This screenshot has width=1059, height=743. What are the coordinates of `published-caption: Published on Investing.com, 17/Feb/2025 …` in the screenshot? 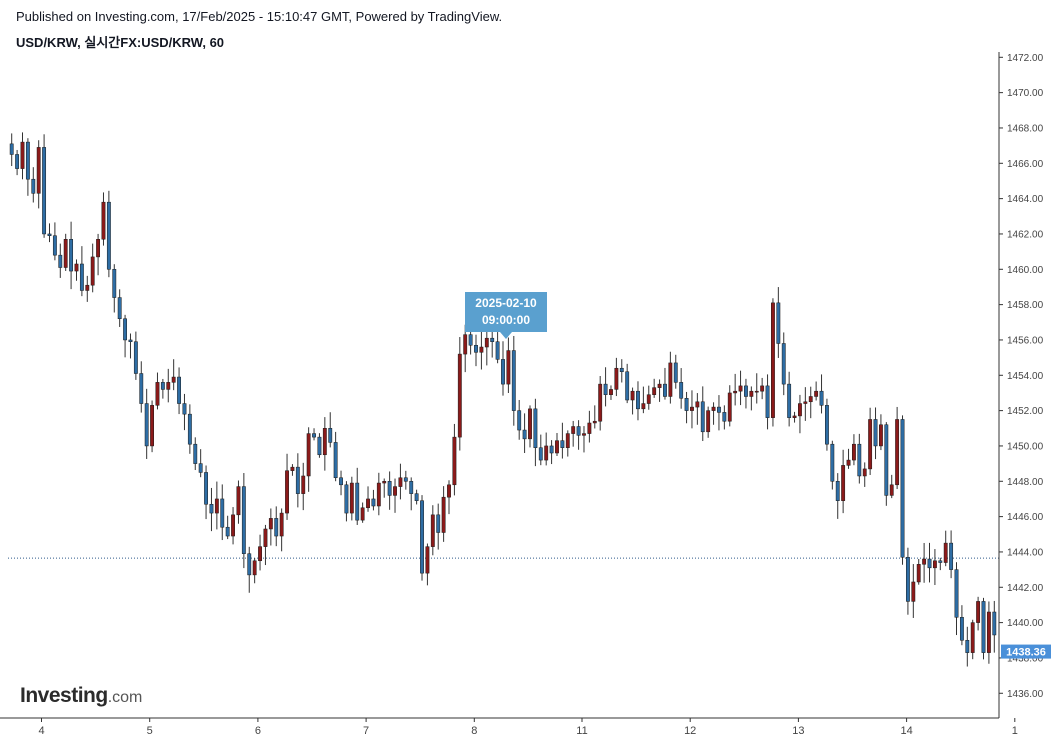 It's located at (259, 16).